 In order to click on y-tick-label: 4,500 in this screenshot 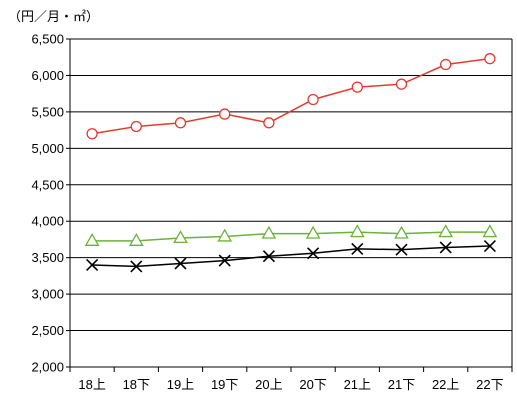, I will do `click(47, 184)`.